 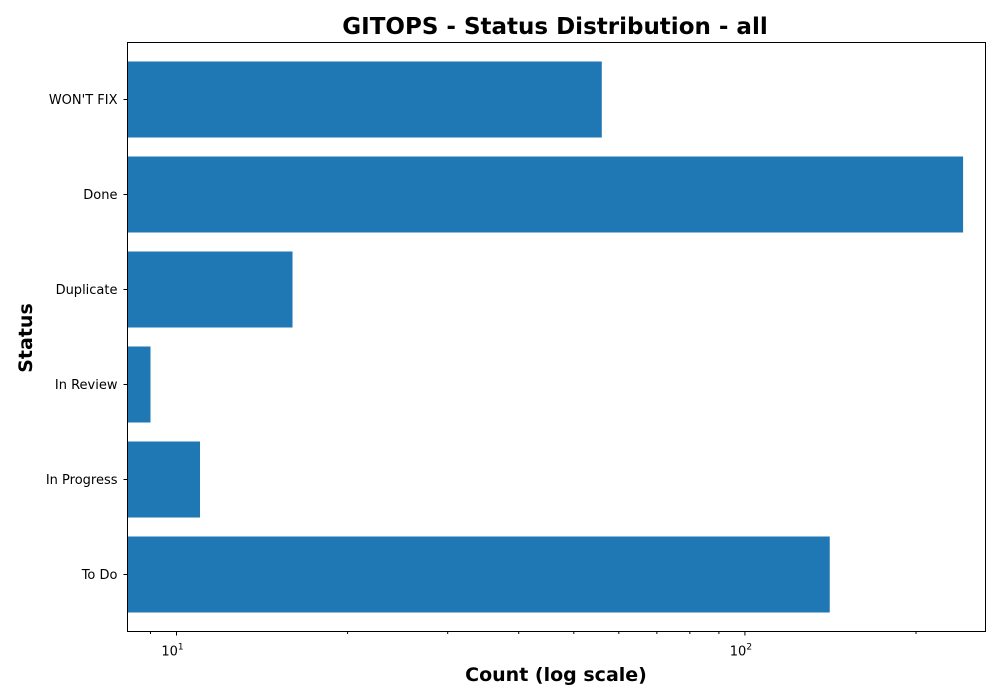 What do you see at coordinates (82, 480) in the screenshot?
I see `y-tick-label-in-progress: In Progress` at bounding box center [82, 480].